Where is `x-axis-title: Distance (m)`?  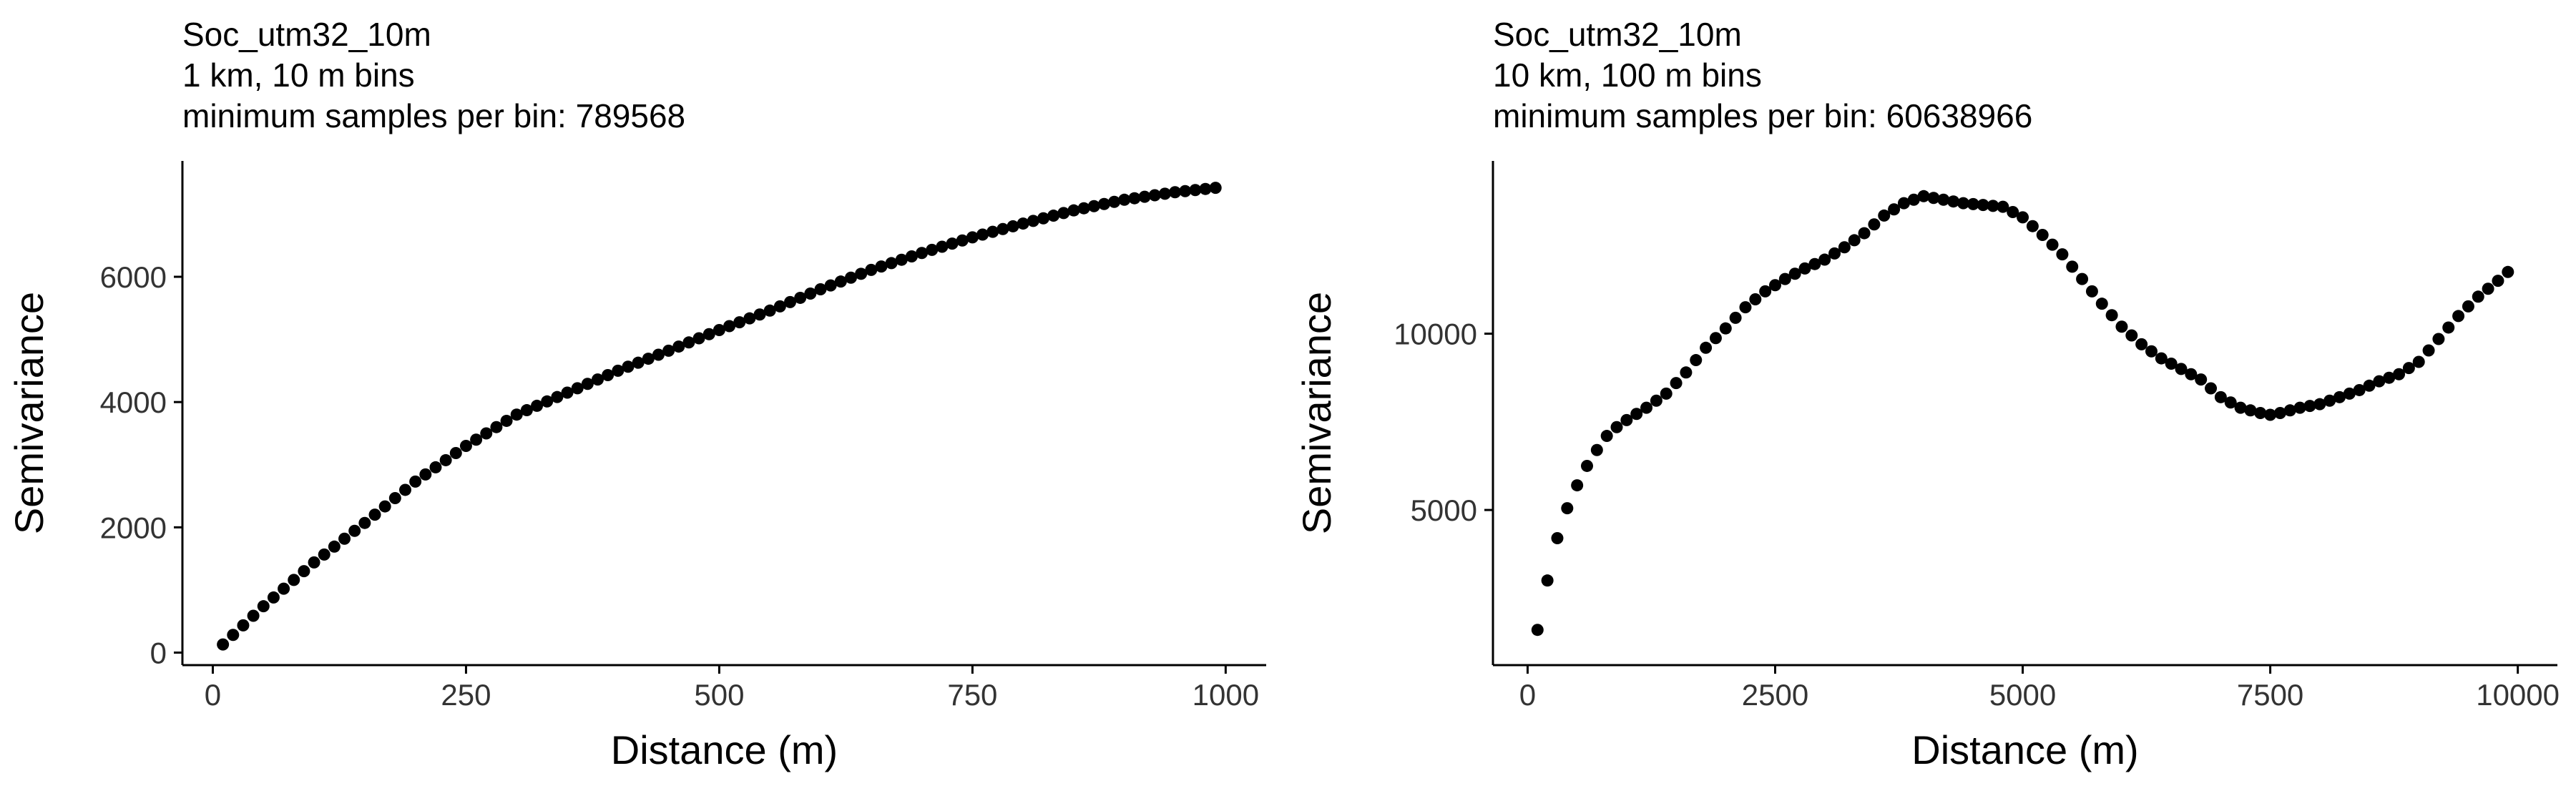 x-axis-title: Distance (m) is located at coordinates (2024, 749).